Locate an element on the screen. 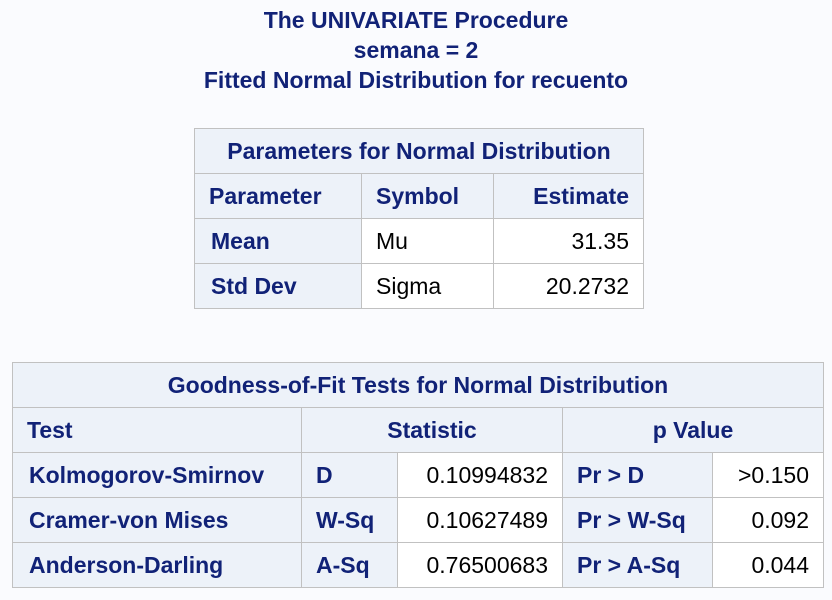 The height and width of the screenshot is (600, 832). column-header-parameter: Parameter is located at coordinates (278, 196).